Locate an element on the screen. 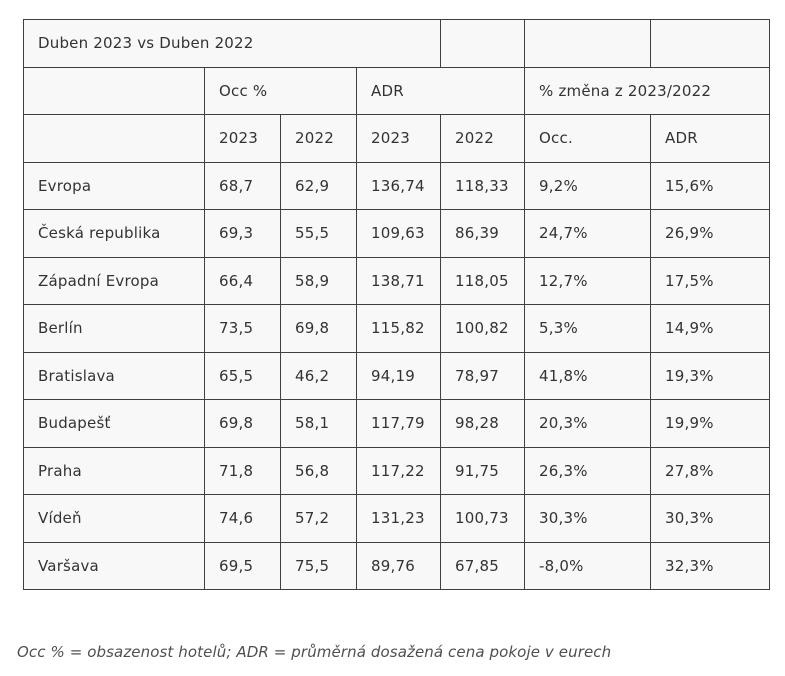 Image resolution: width=785 pixels, height=676 pixels. cell-change-occ: 12,7% is located at coordinates (588, 280).